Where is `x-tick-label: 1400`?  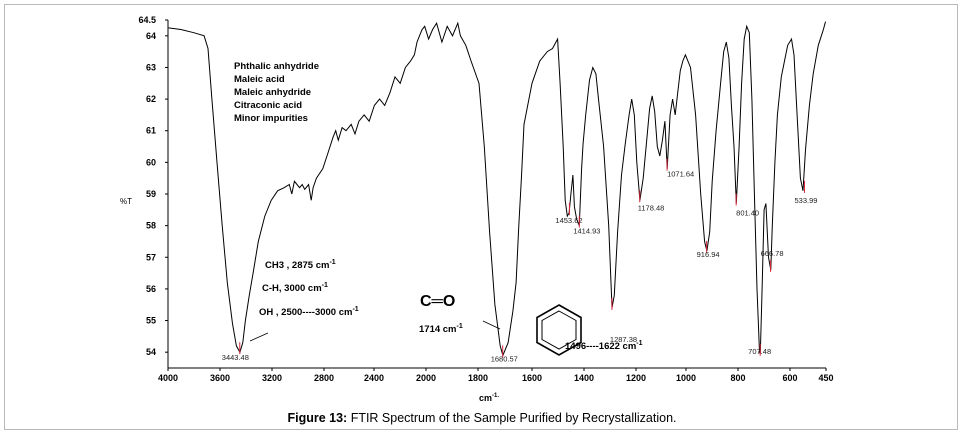 x-tick-label: 1400 is located at coordinates (584, 378).